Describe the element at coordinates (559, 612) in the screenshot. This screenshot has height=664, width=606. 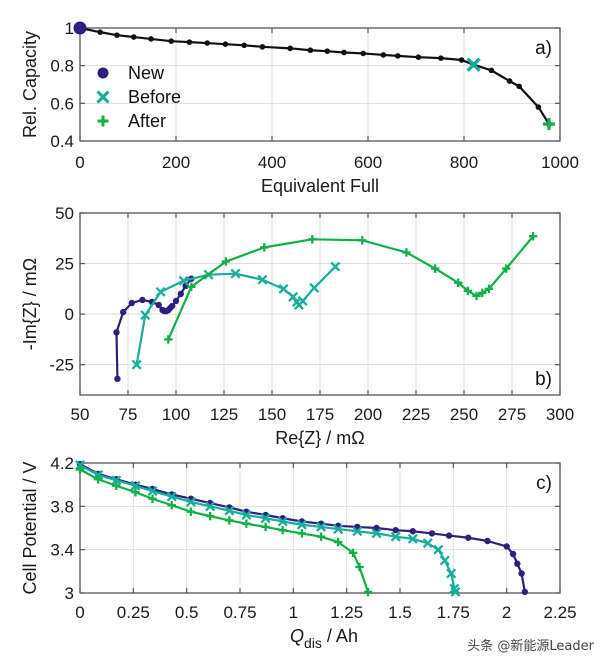
I see `x-tick-label: 2.25` at that location.